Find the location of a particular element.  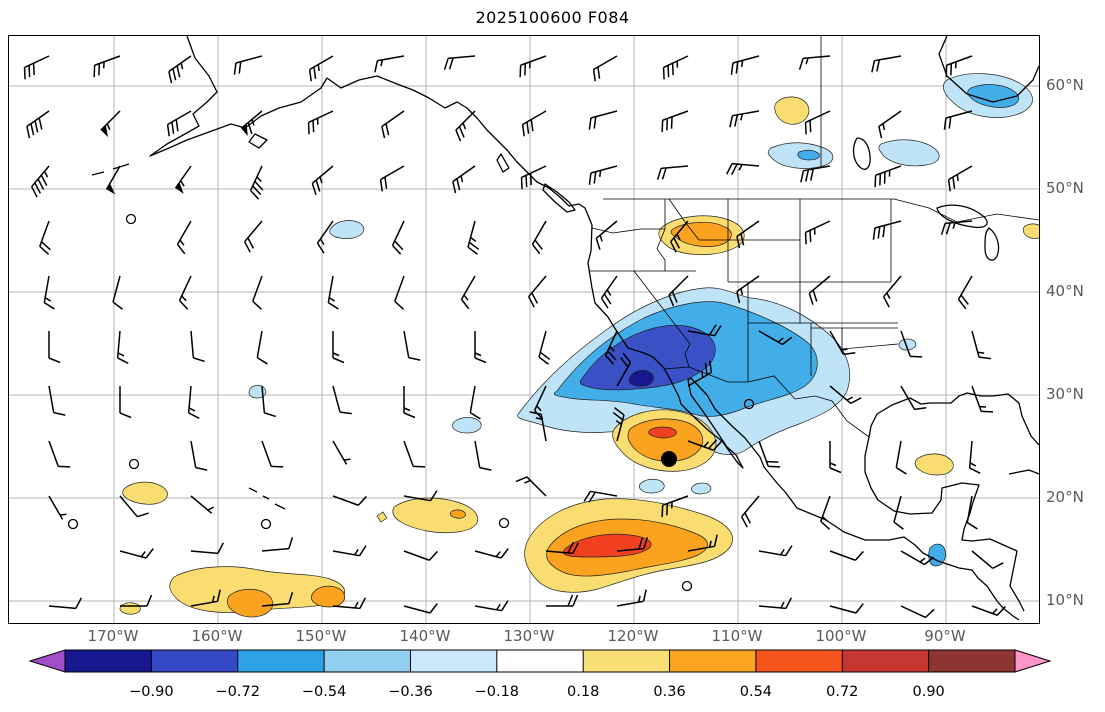

contour-region-red is located at coordinates (607, 545).